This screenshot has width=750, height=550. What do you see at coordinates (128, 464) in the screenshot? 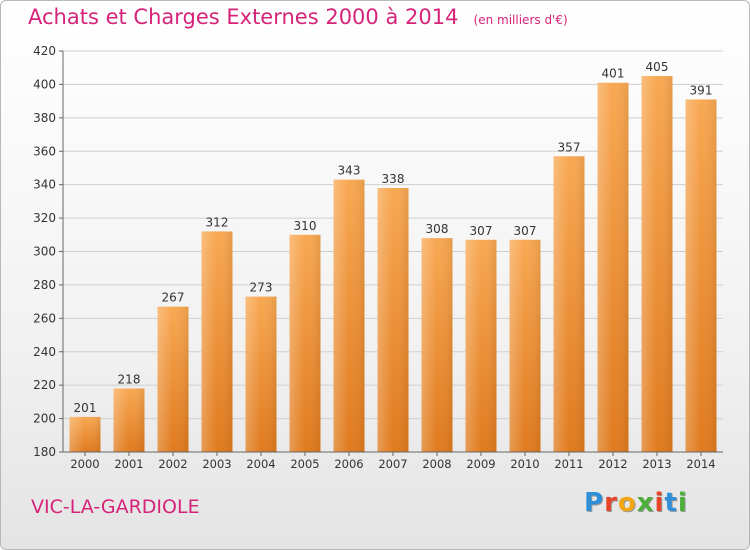
I see `x-tick-label: 2001` at bounding box center [128, 464].